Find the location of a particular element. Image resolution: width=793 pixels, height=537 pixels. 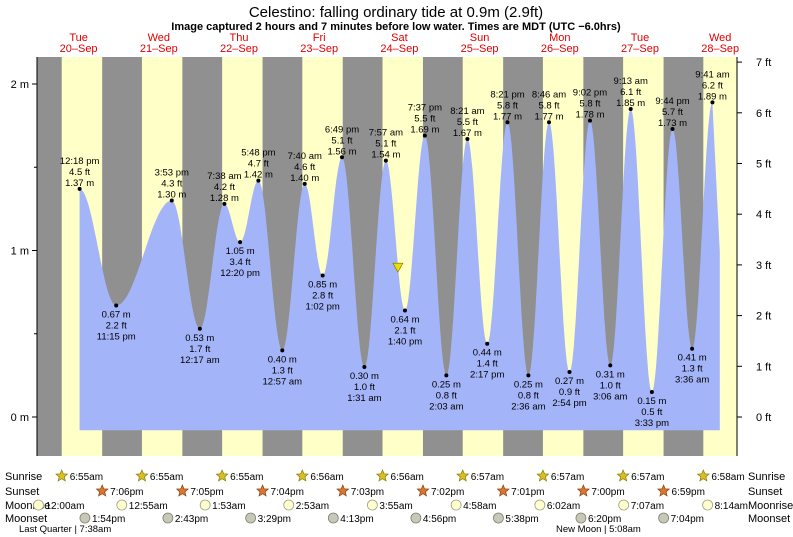

high-tide-feet-label: 5.1 ft is located at coordinates (385, 144).